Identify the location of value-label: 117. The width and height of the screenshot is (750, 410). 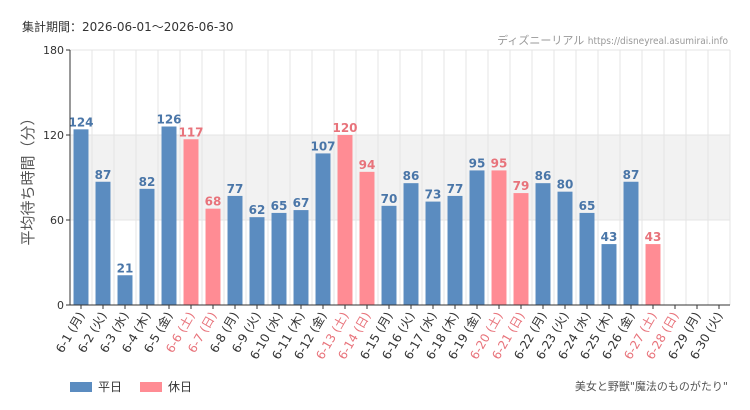
(190, 132).